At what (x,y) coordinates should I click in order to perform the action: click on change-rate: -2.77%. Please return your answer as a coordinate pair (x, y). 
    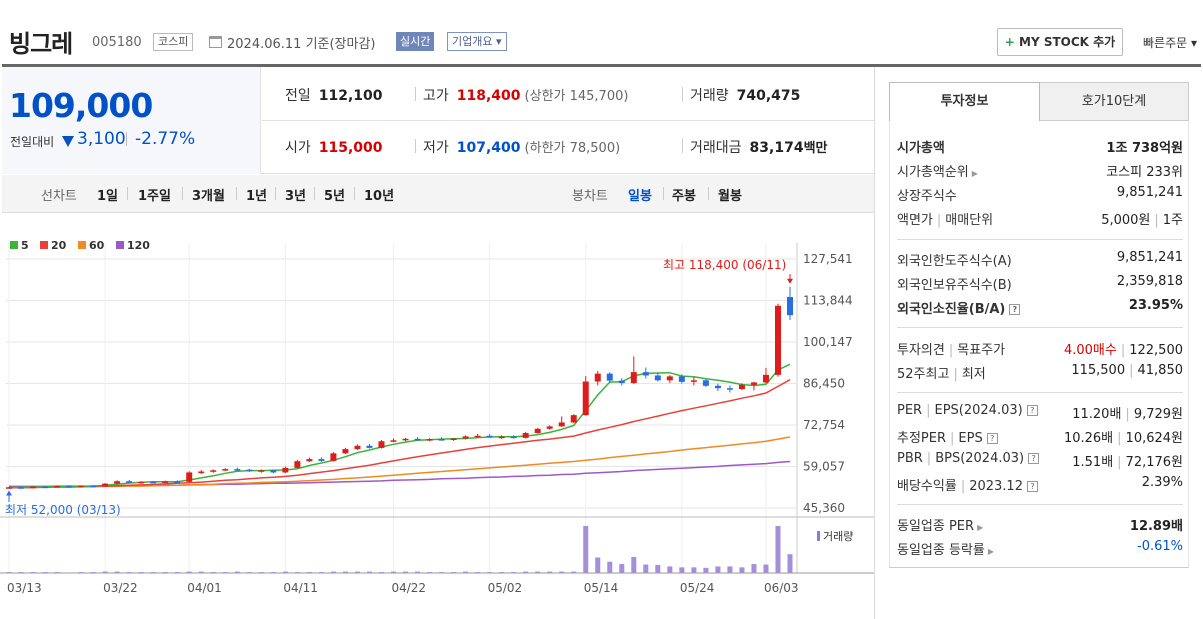
    Looking at the image, I should click on (165, 139).